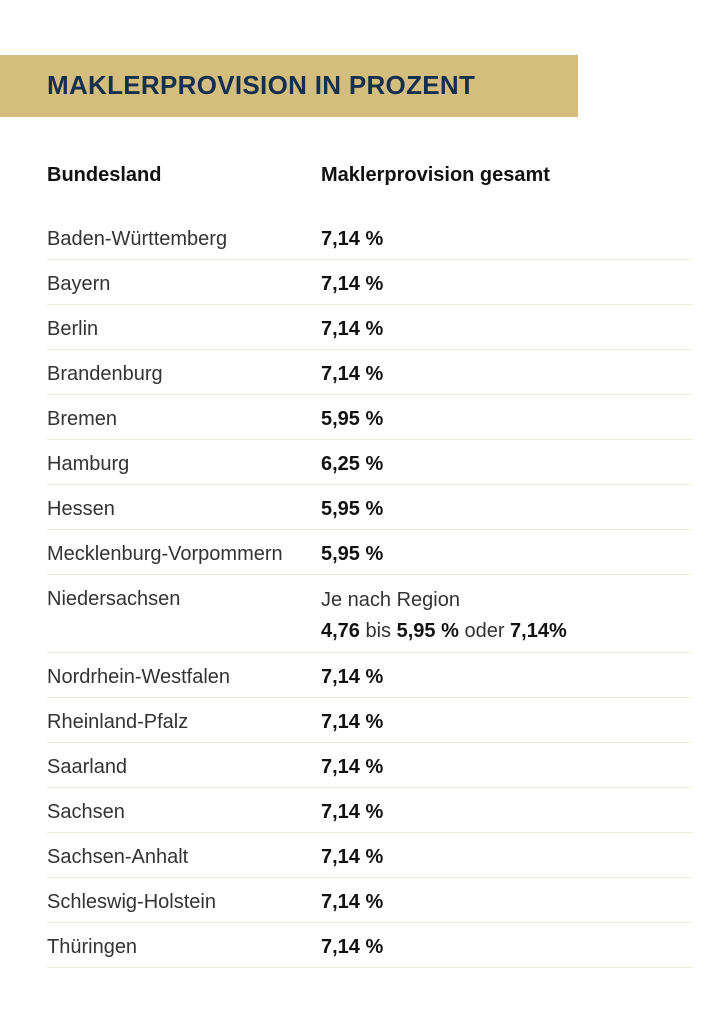 The width and height of the screenshot is (722, 1024). Describe the element at coordinates (118, 722) in the screenshot. I see `state-name: Rheinland-Pfalz` at that location.